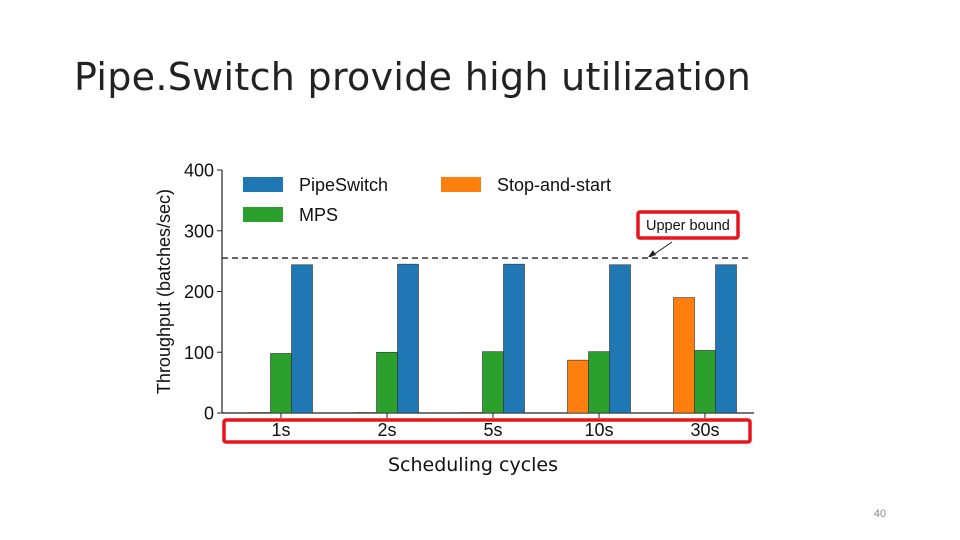 Image resolution: width=960 pixels, height=540 pixels. Describe the element at coordinates (493, 382) in the screenshot. I see `bar-mps-5s` at that location.